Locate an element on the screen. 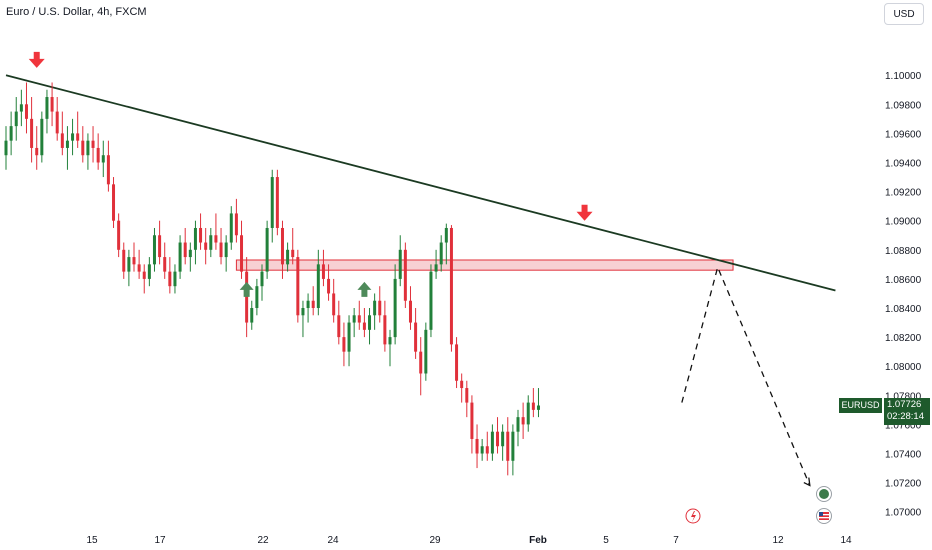 The image size is (932, 550). price-tick-label: 1.09800 is located at coordinates (903, 105).